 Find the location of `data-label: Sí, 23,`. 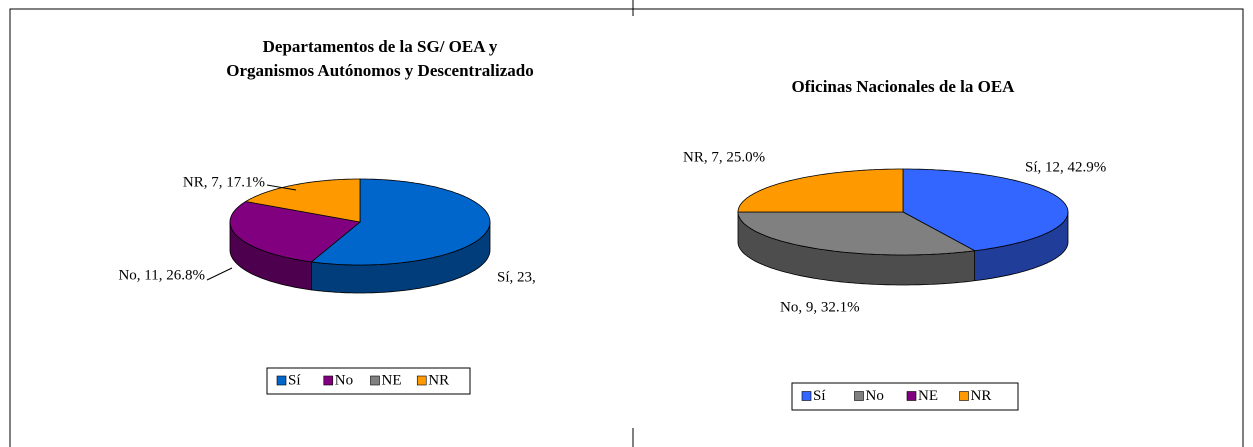

data-label: Sí, 23, is located at coordinates (516, 277).